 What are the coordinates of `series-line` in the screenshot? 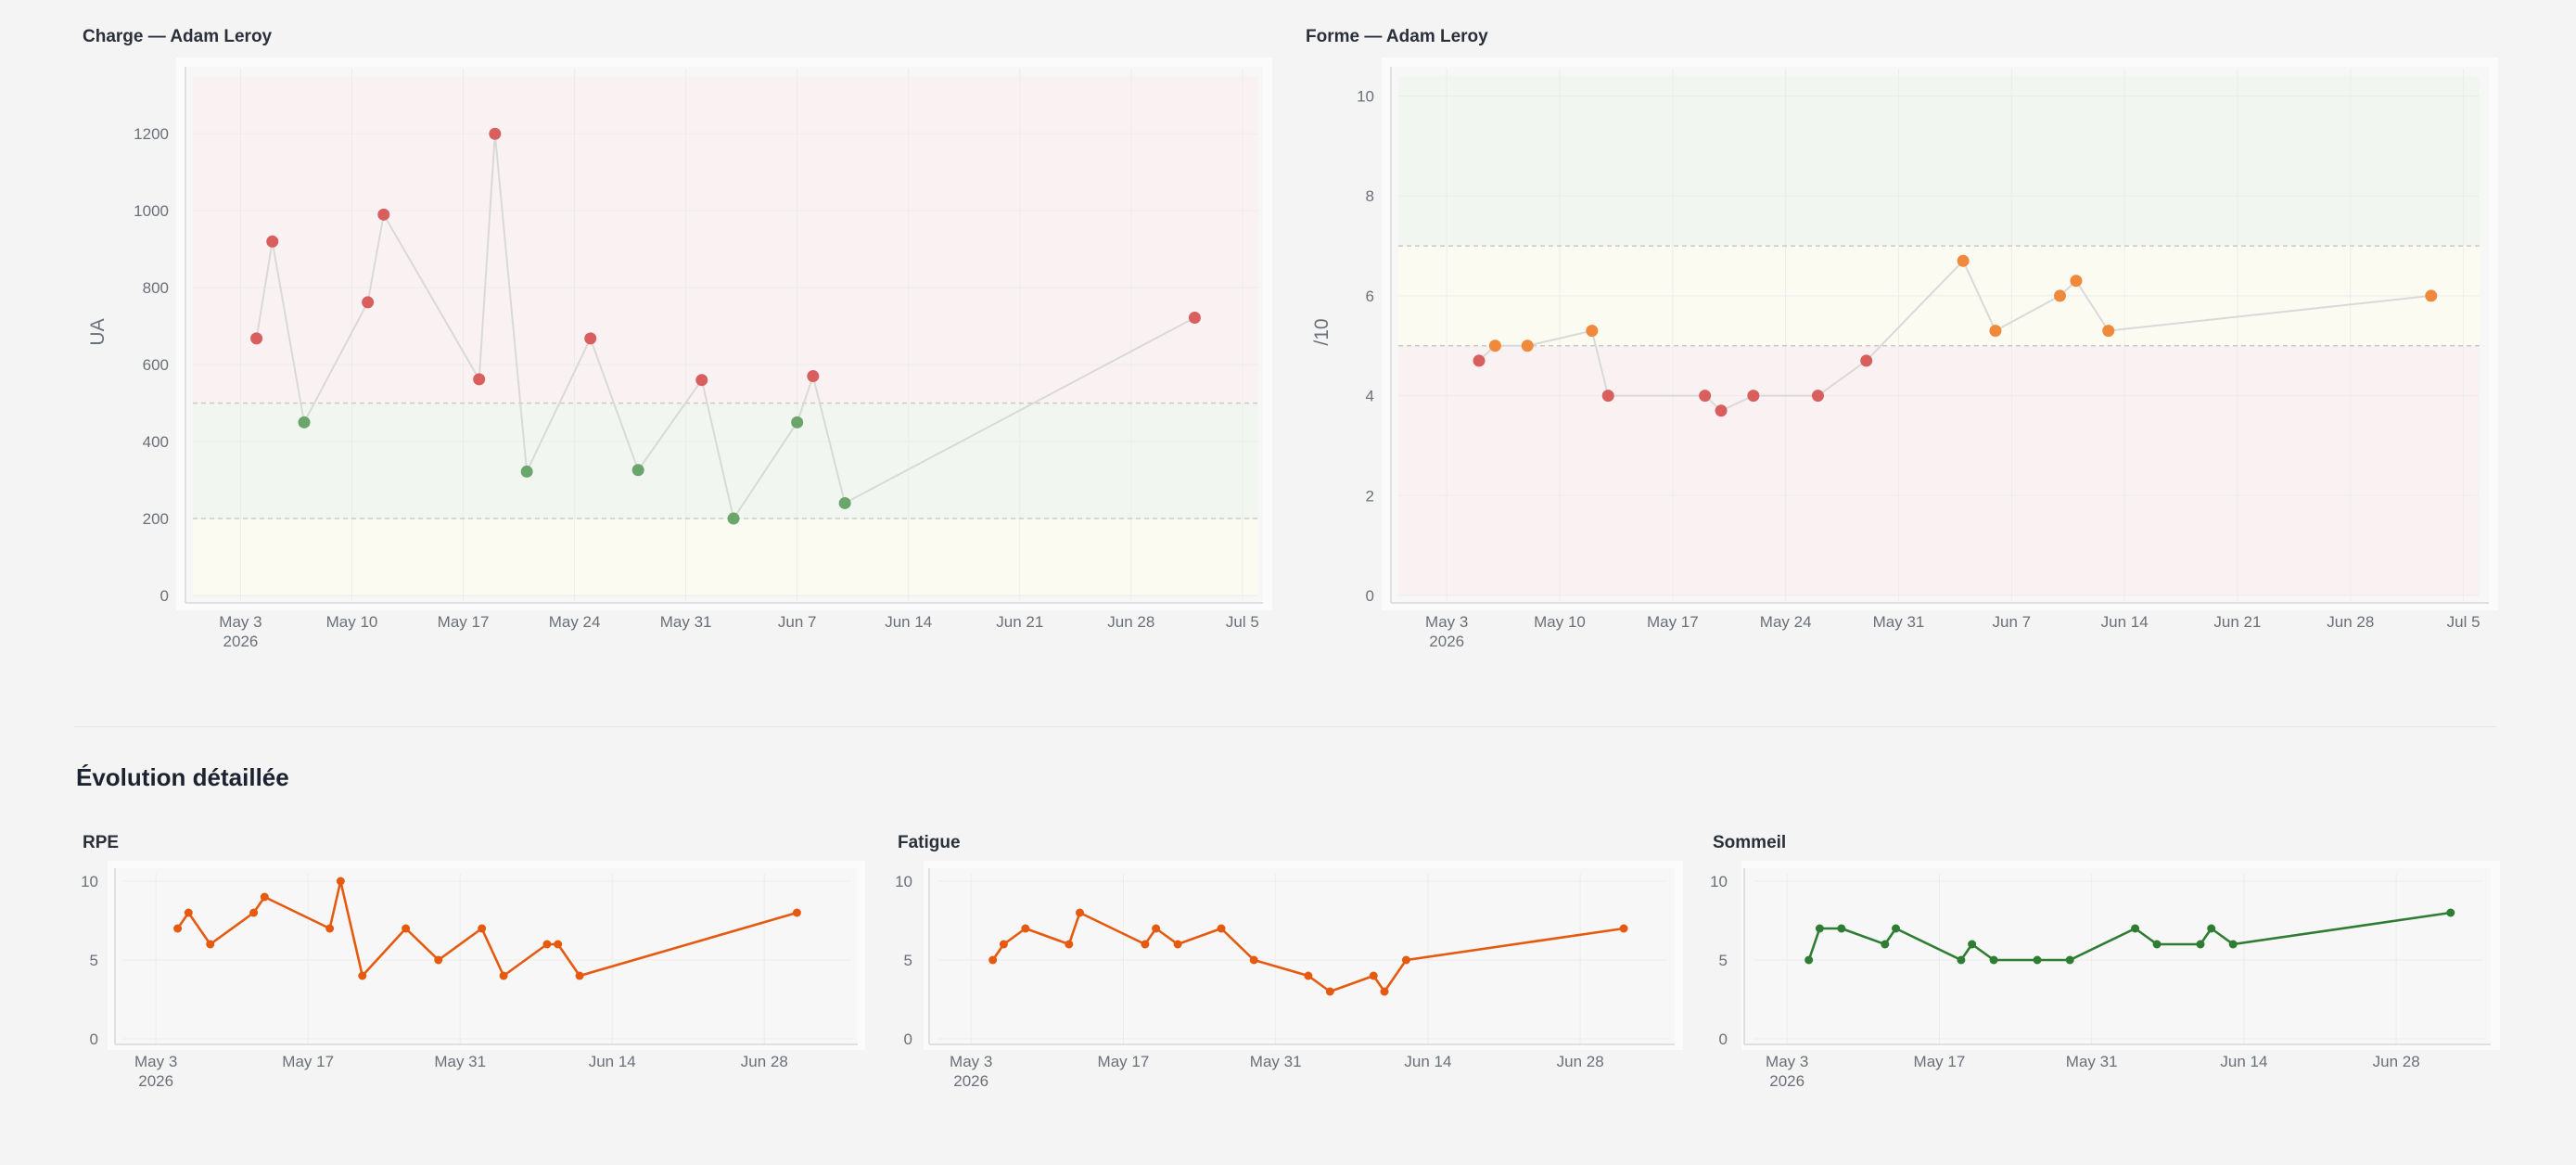 It's located at (2129, 937).